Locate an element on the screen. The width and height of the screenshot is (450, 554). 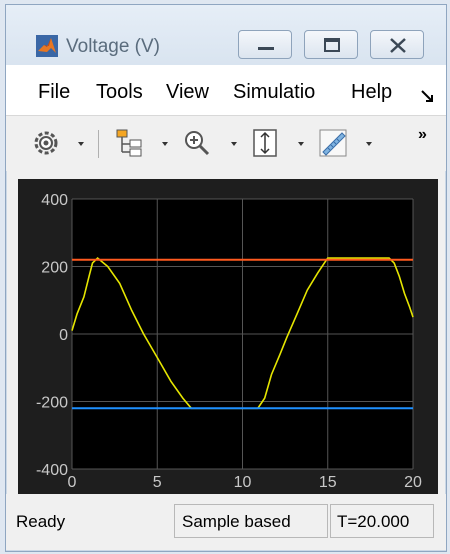
minimize-button is located at coordinates (265, 44).